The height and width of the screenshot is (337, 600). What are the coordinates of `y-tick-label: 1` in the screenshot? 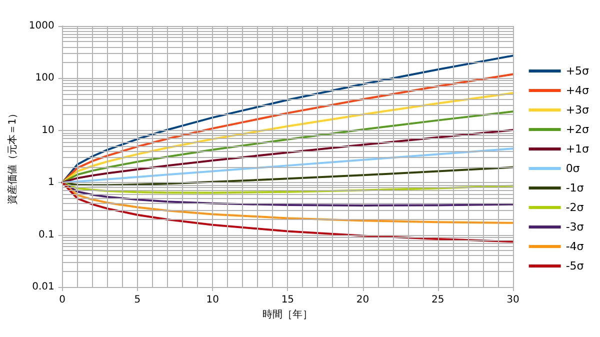 It's located at (51, 182).